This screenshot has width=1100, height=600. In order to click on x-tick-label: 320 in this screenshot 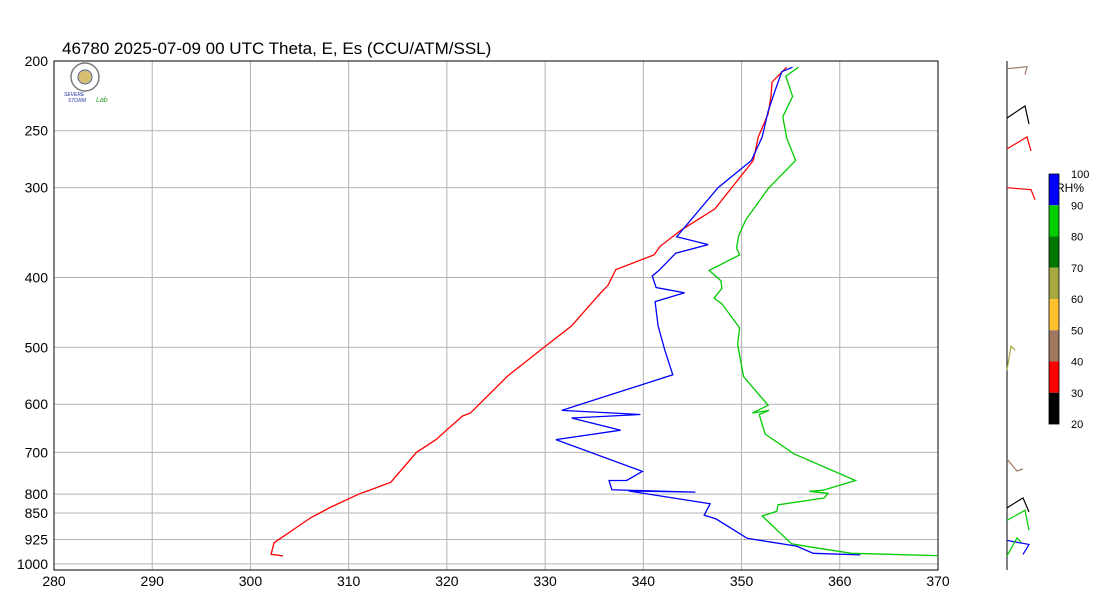, I will do `click(447, 581)`.